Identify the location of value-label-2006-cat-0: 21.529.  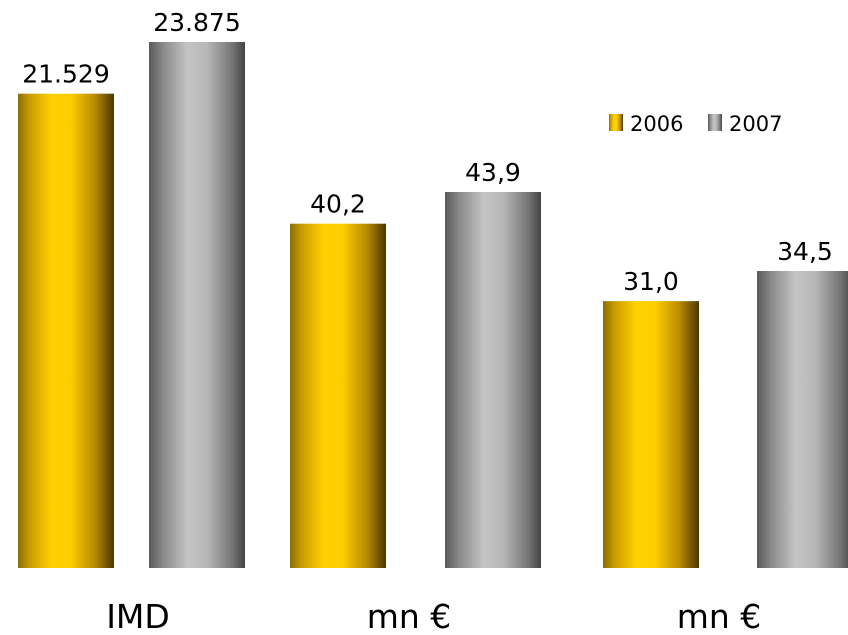
(65, 74).